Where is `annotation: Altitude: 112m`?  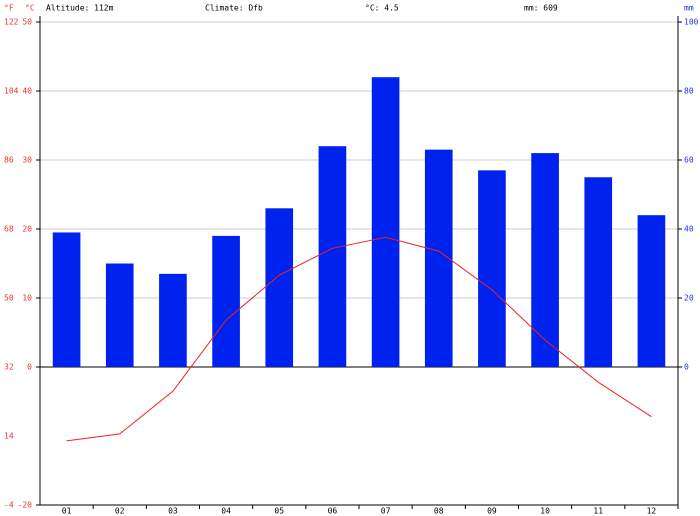
annotation: Altitude: 112m is located at coordinates (80, 8).